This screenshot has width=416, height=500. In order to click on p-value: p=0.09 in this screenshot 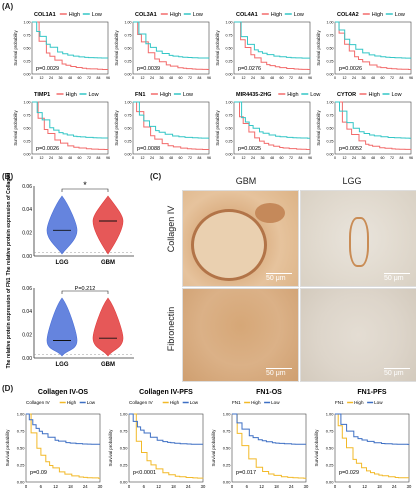, I will do `click(38, 473)`.